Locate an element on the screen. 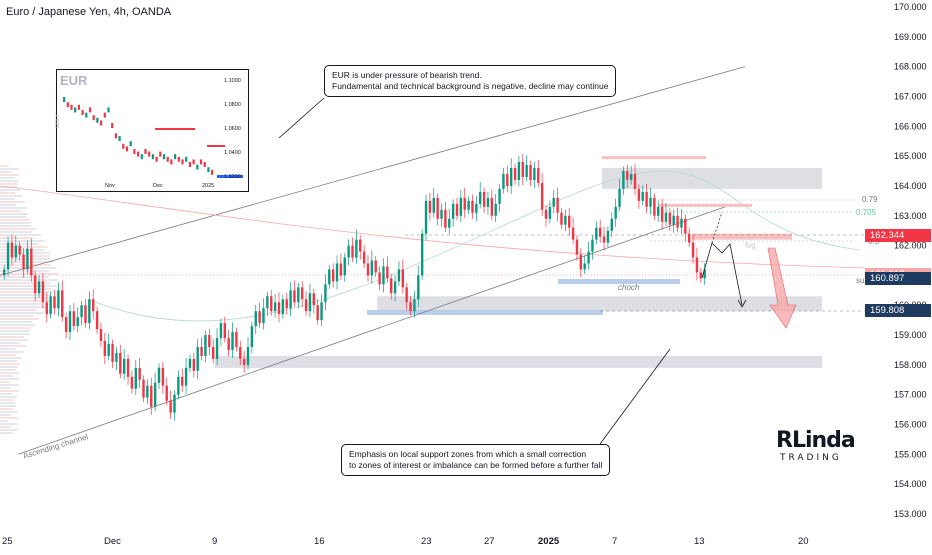 This screenshot has width=932, height=555. zone-support-gray is located at coordinates (599, 304).